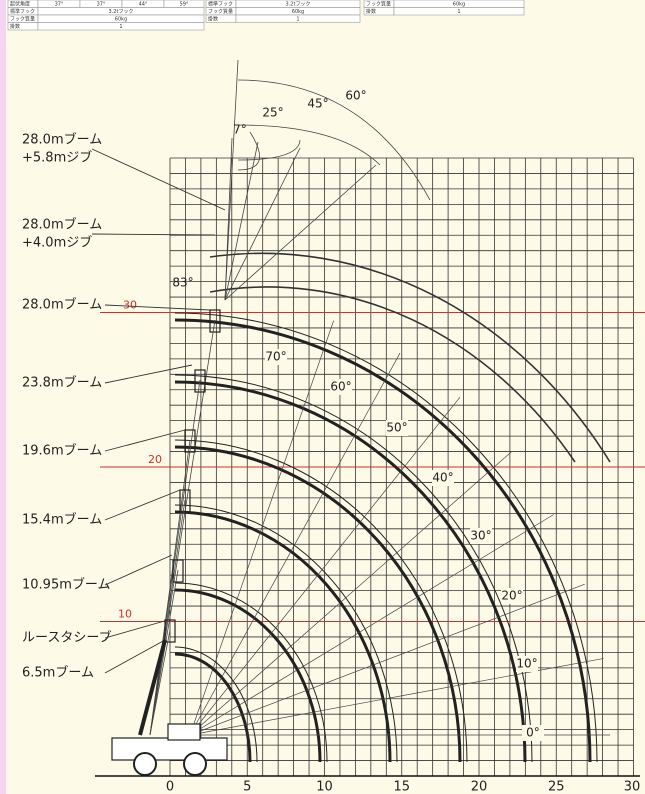 The height and width of the screenshot is (794, 645). I want to click on left-strip, so click(3, 397).